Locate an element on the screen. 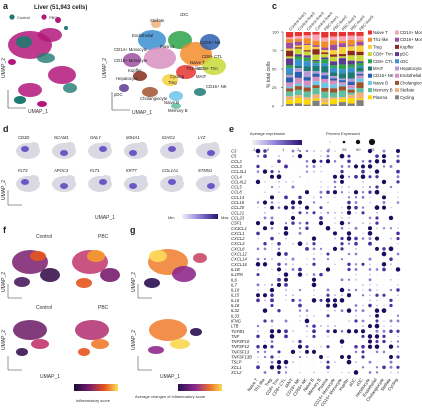 This screenshot has height=414, width=422. dotplot-gene-label: TNFSF13 is located at coordinates (240, 351).